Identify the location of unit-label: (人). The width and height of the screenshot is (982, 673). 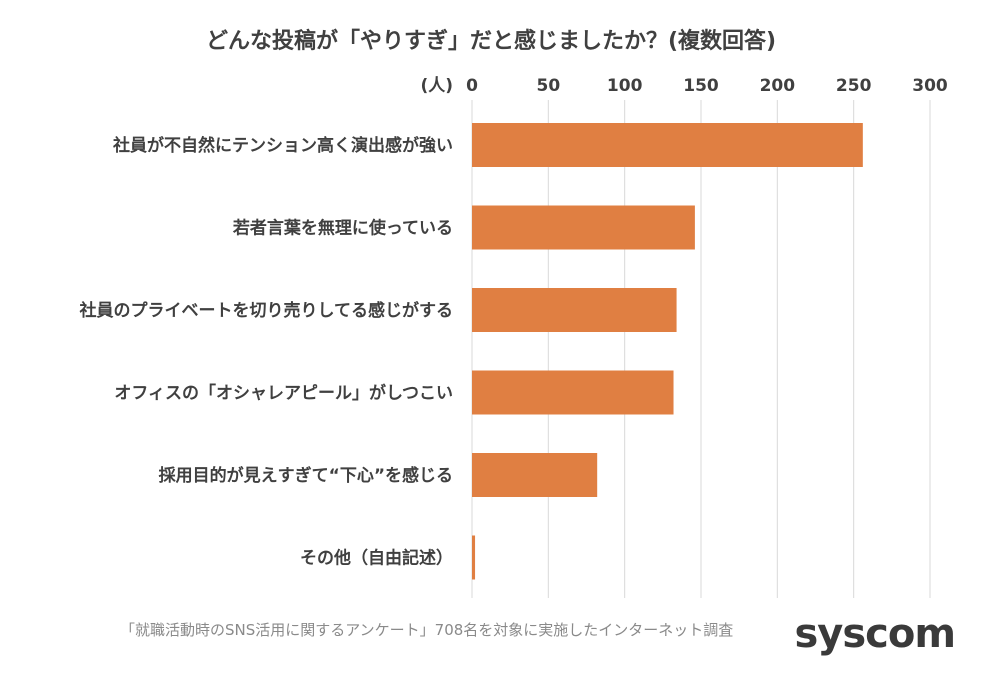
(436, 86).